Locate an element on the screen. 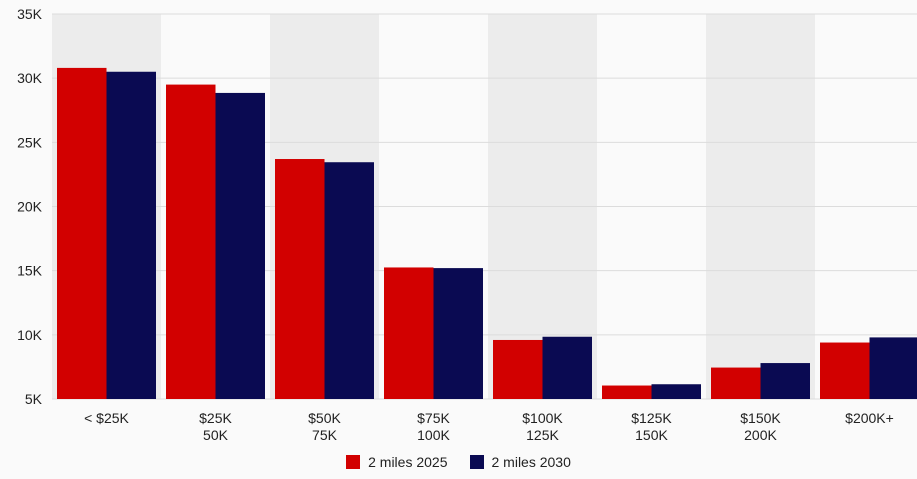  x-tick-label: $25K is located at coordinates (215, 418).